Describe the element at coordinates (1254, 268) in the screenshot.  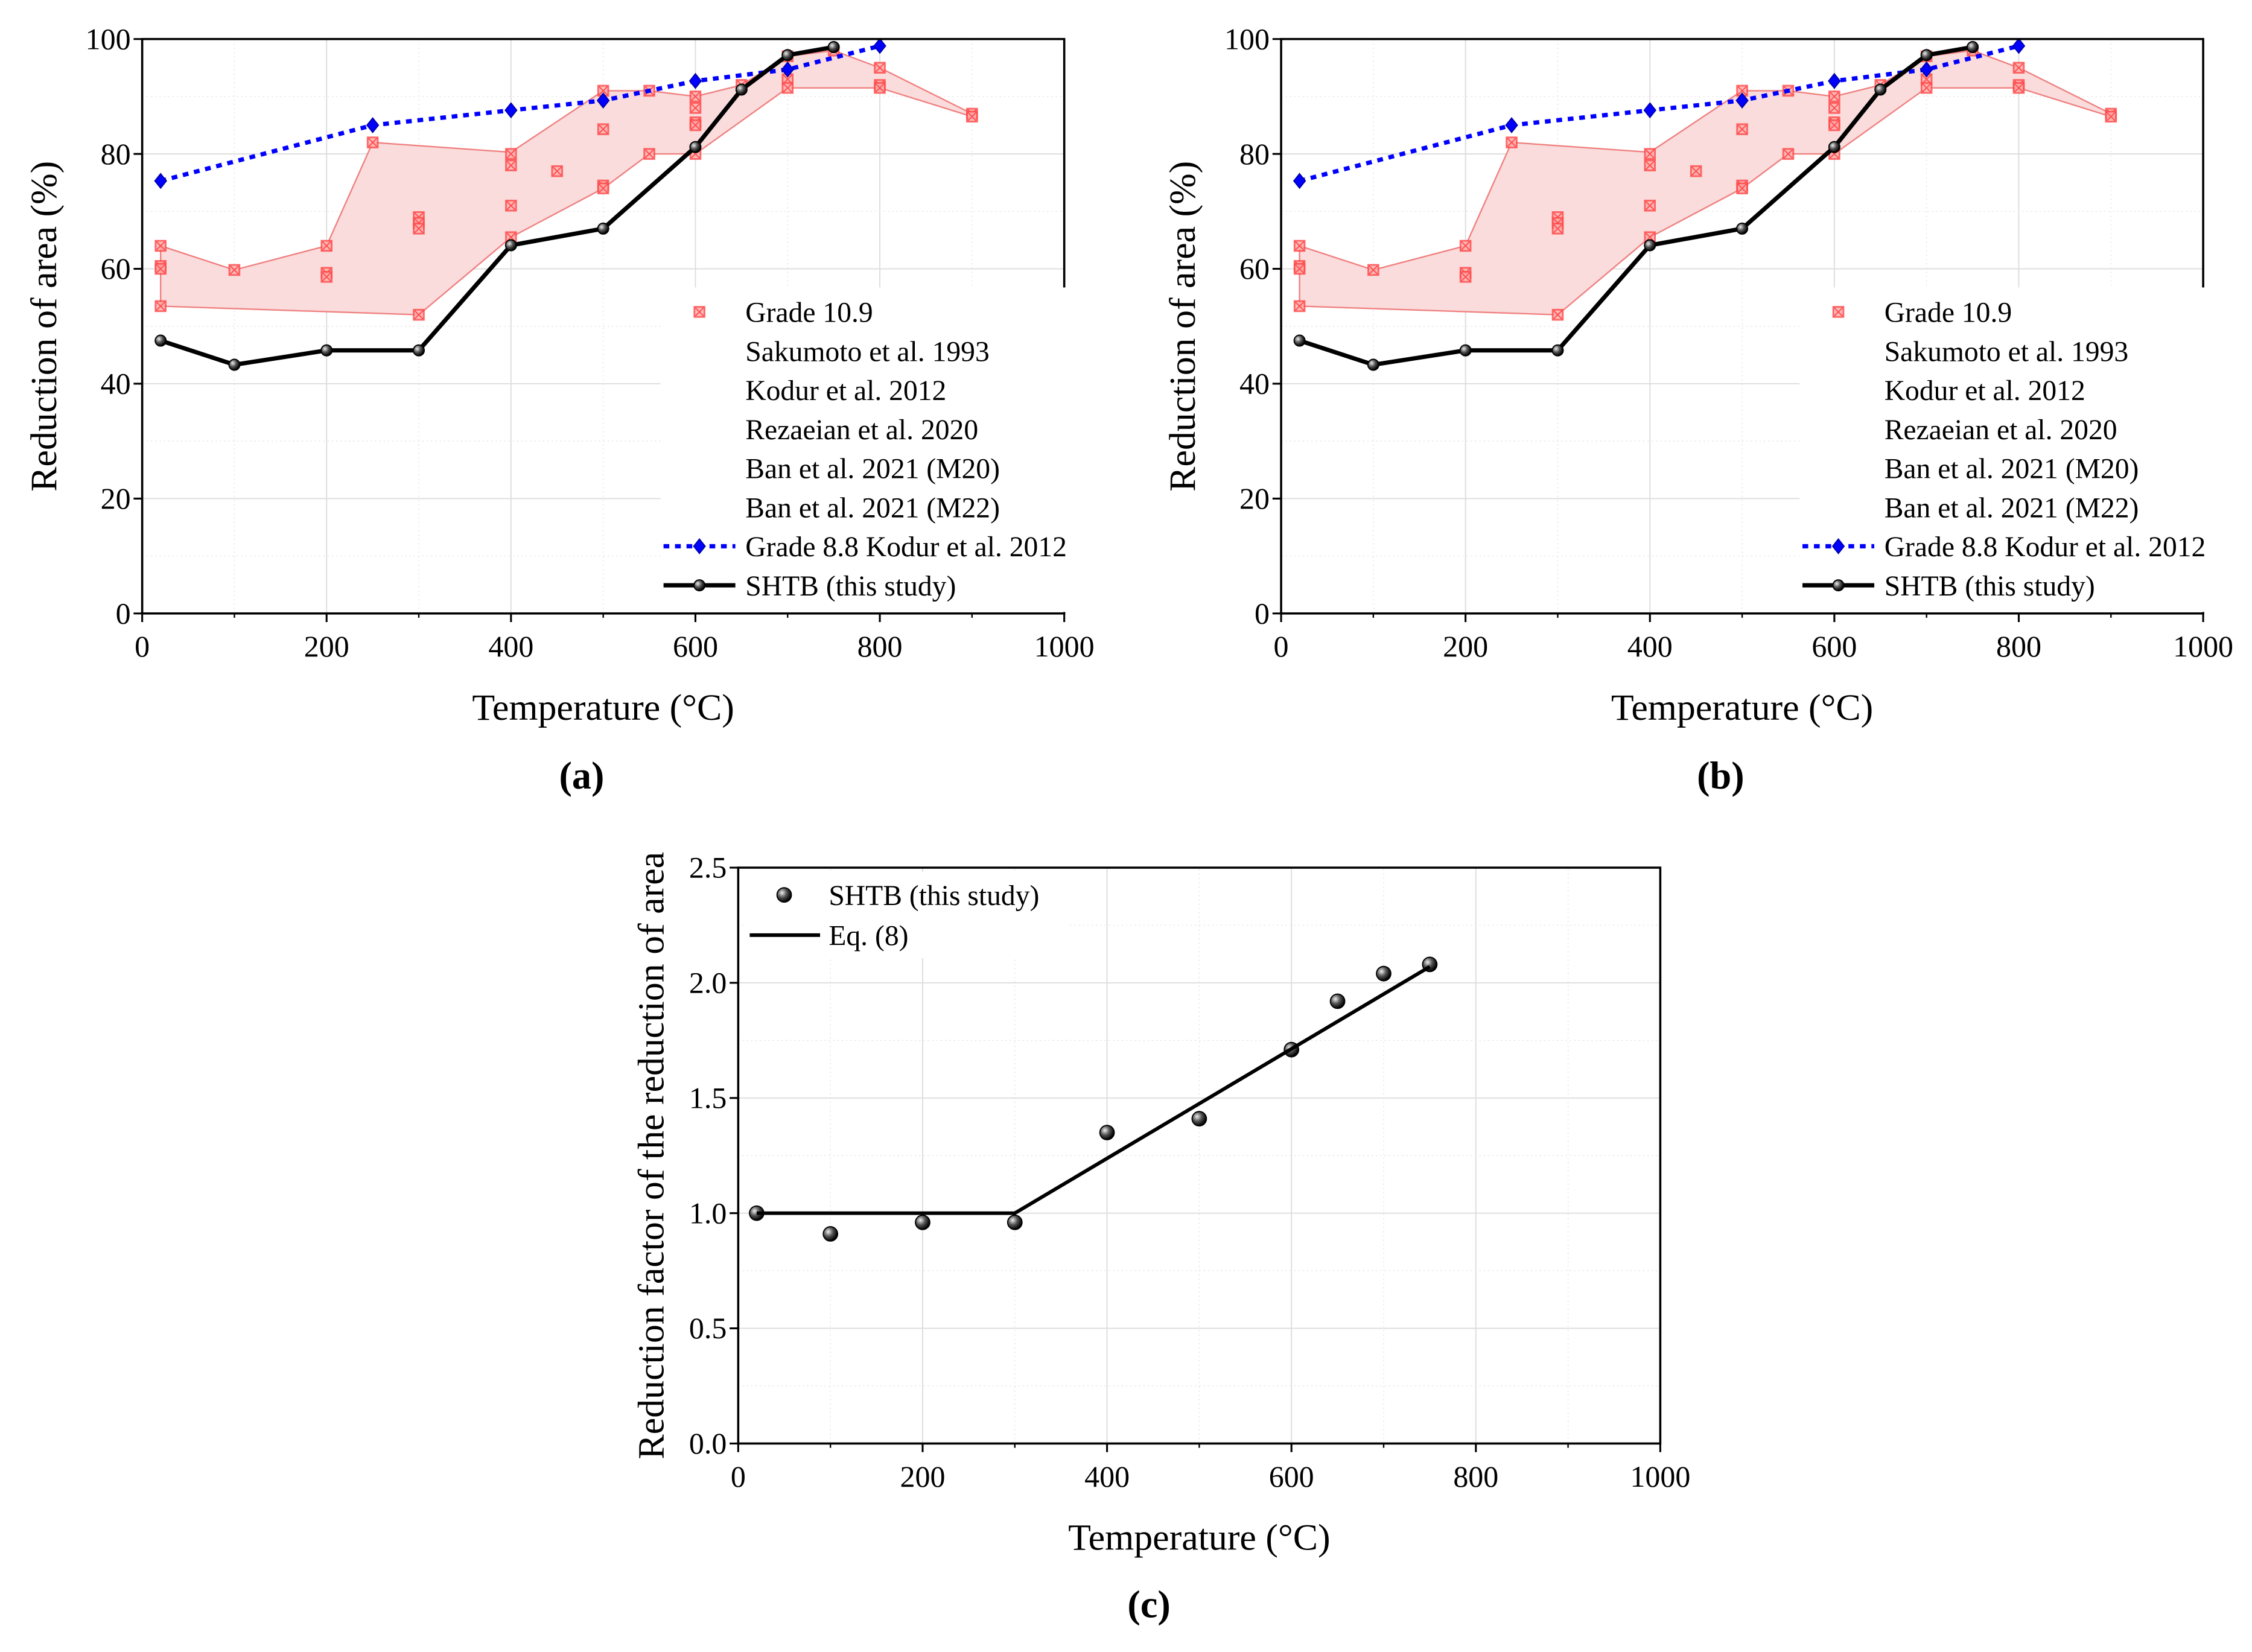
I see `y-tick-label: 60` at that location.